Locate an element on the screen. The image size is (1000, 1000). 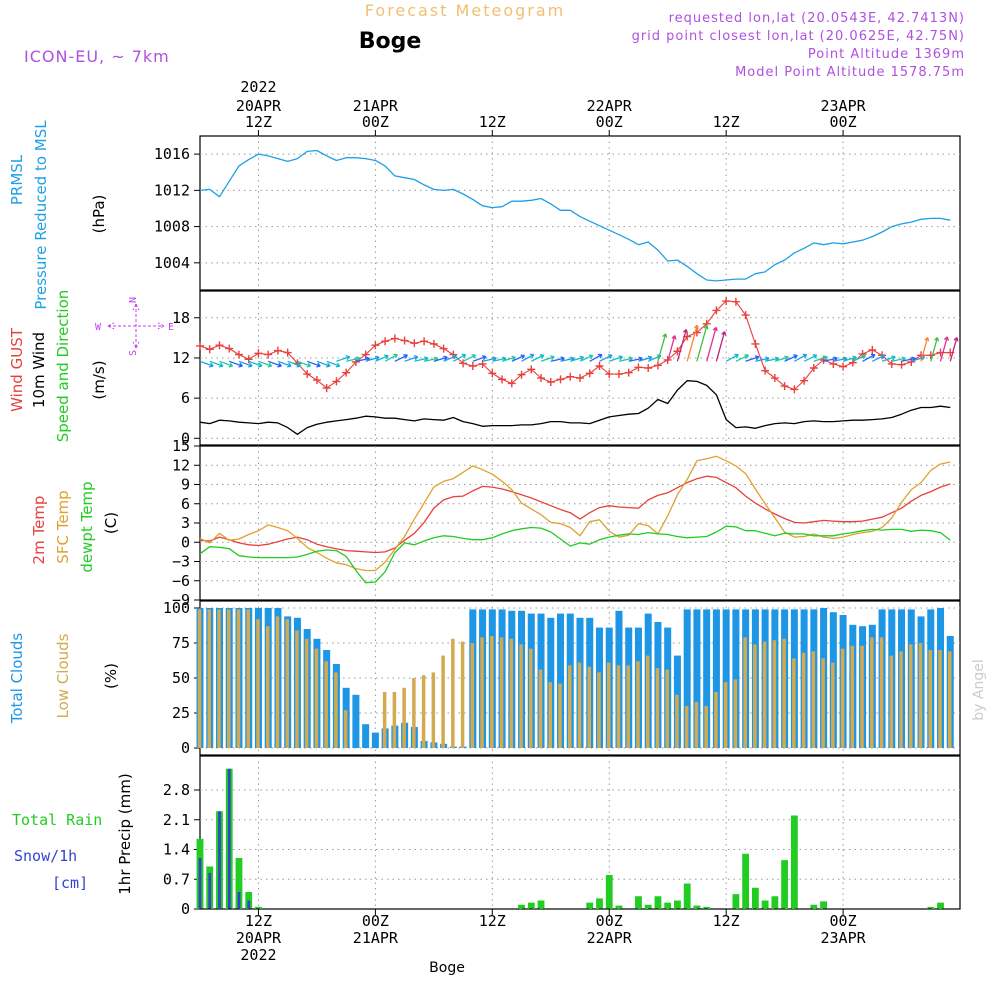
wind-unit: (m/s) is located at coordinates (99, 379).